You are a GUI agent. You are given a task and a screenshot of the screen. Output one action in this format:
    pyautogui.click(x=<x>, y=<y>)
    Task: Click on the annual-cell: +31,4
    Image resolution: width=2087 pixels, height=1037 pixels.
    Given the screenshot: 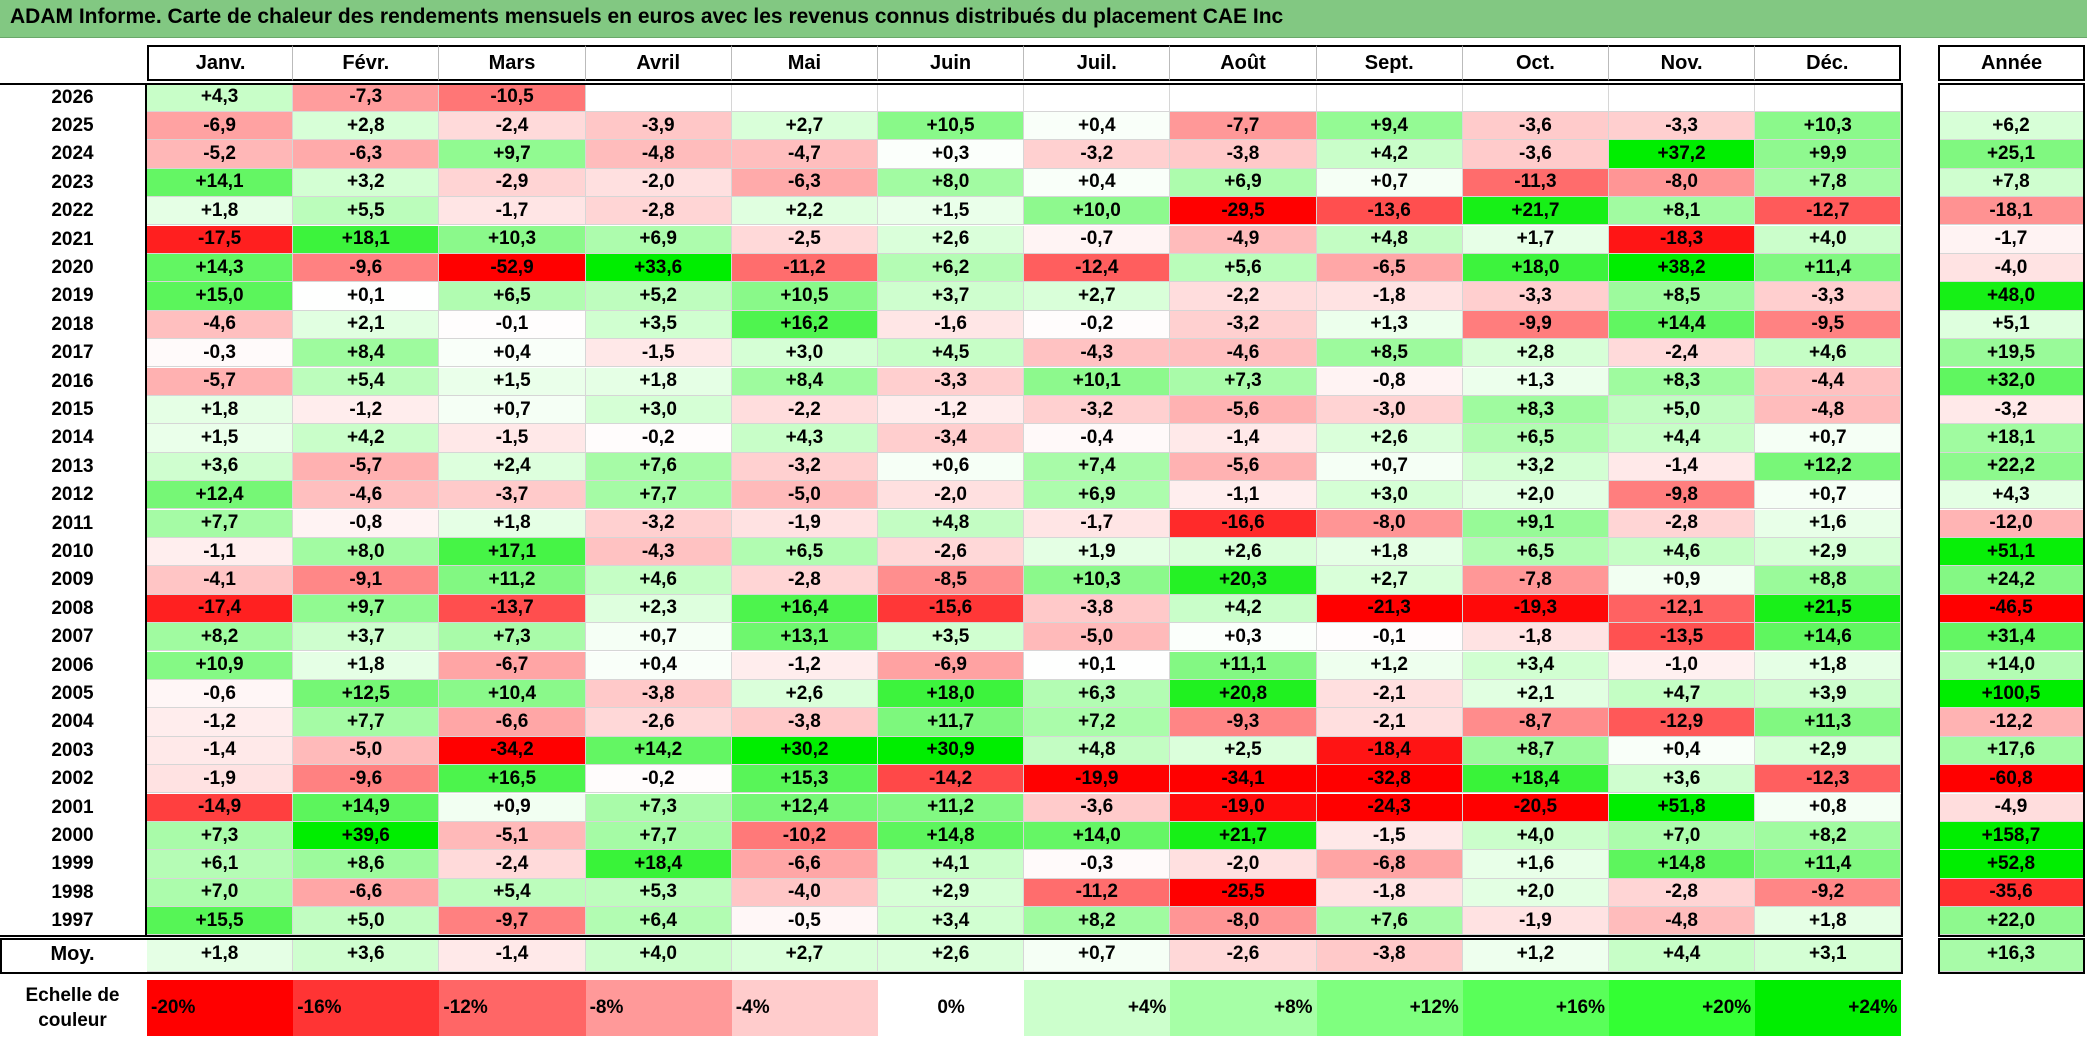 What is the action you would take?
    pyautogui.click(x=2011, y=637)
    